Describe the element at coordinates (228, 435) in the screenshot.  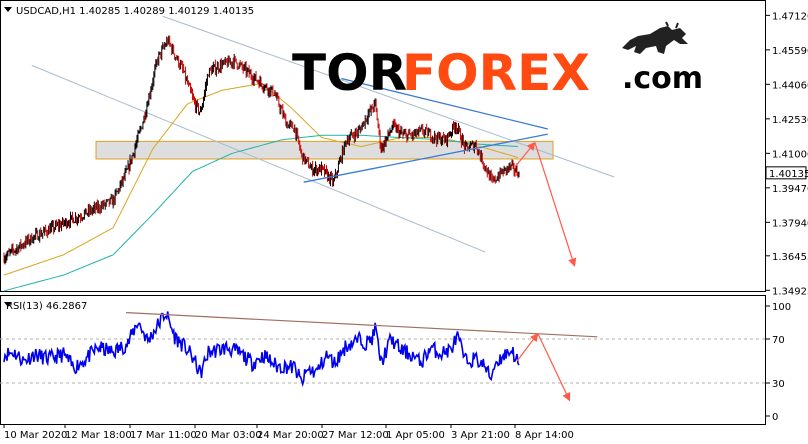
I see `time-tick-label: 20 Mar 03:00` at that location.